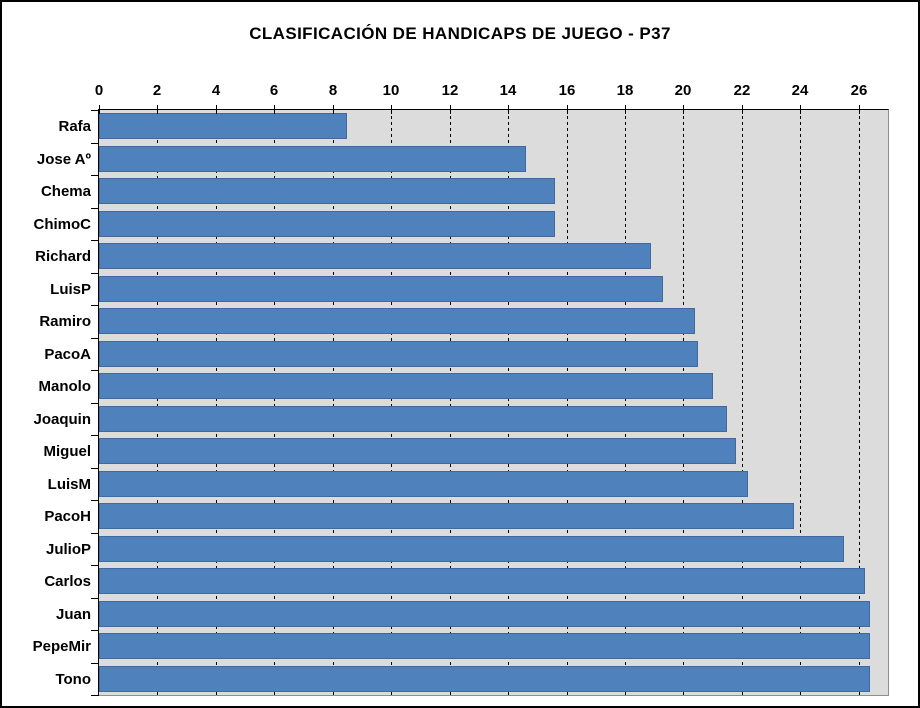  I want to click on category-label: JulioP, so click(68, 549).